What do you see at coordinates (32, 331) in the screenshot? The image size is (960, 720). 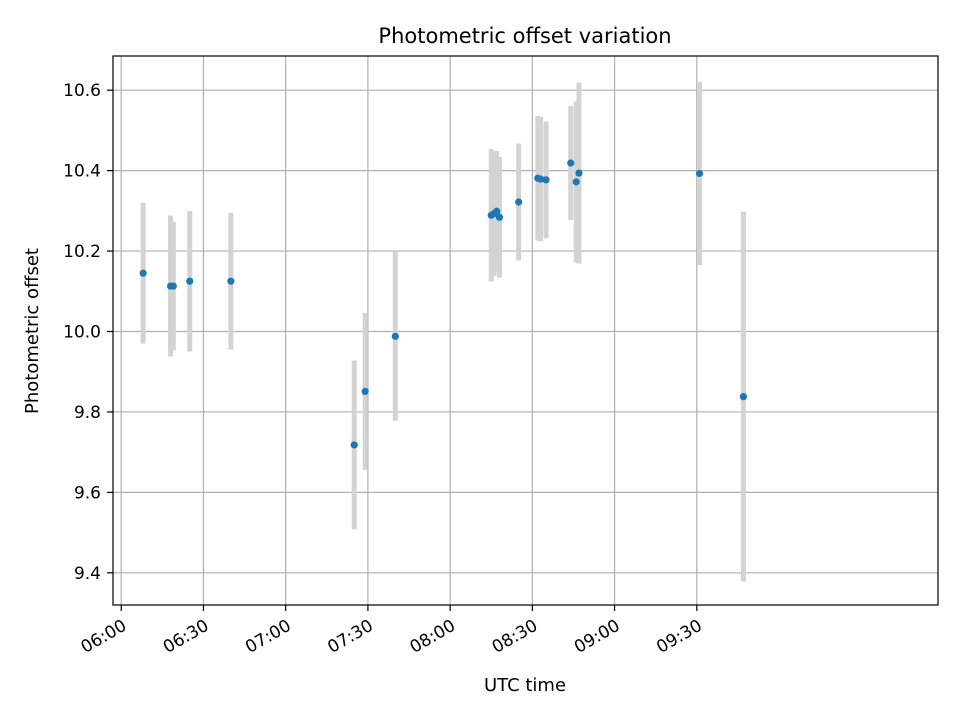 I see `y-axis-label: Photometric offset` at bounding box center [32, 331].